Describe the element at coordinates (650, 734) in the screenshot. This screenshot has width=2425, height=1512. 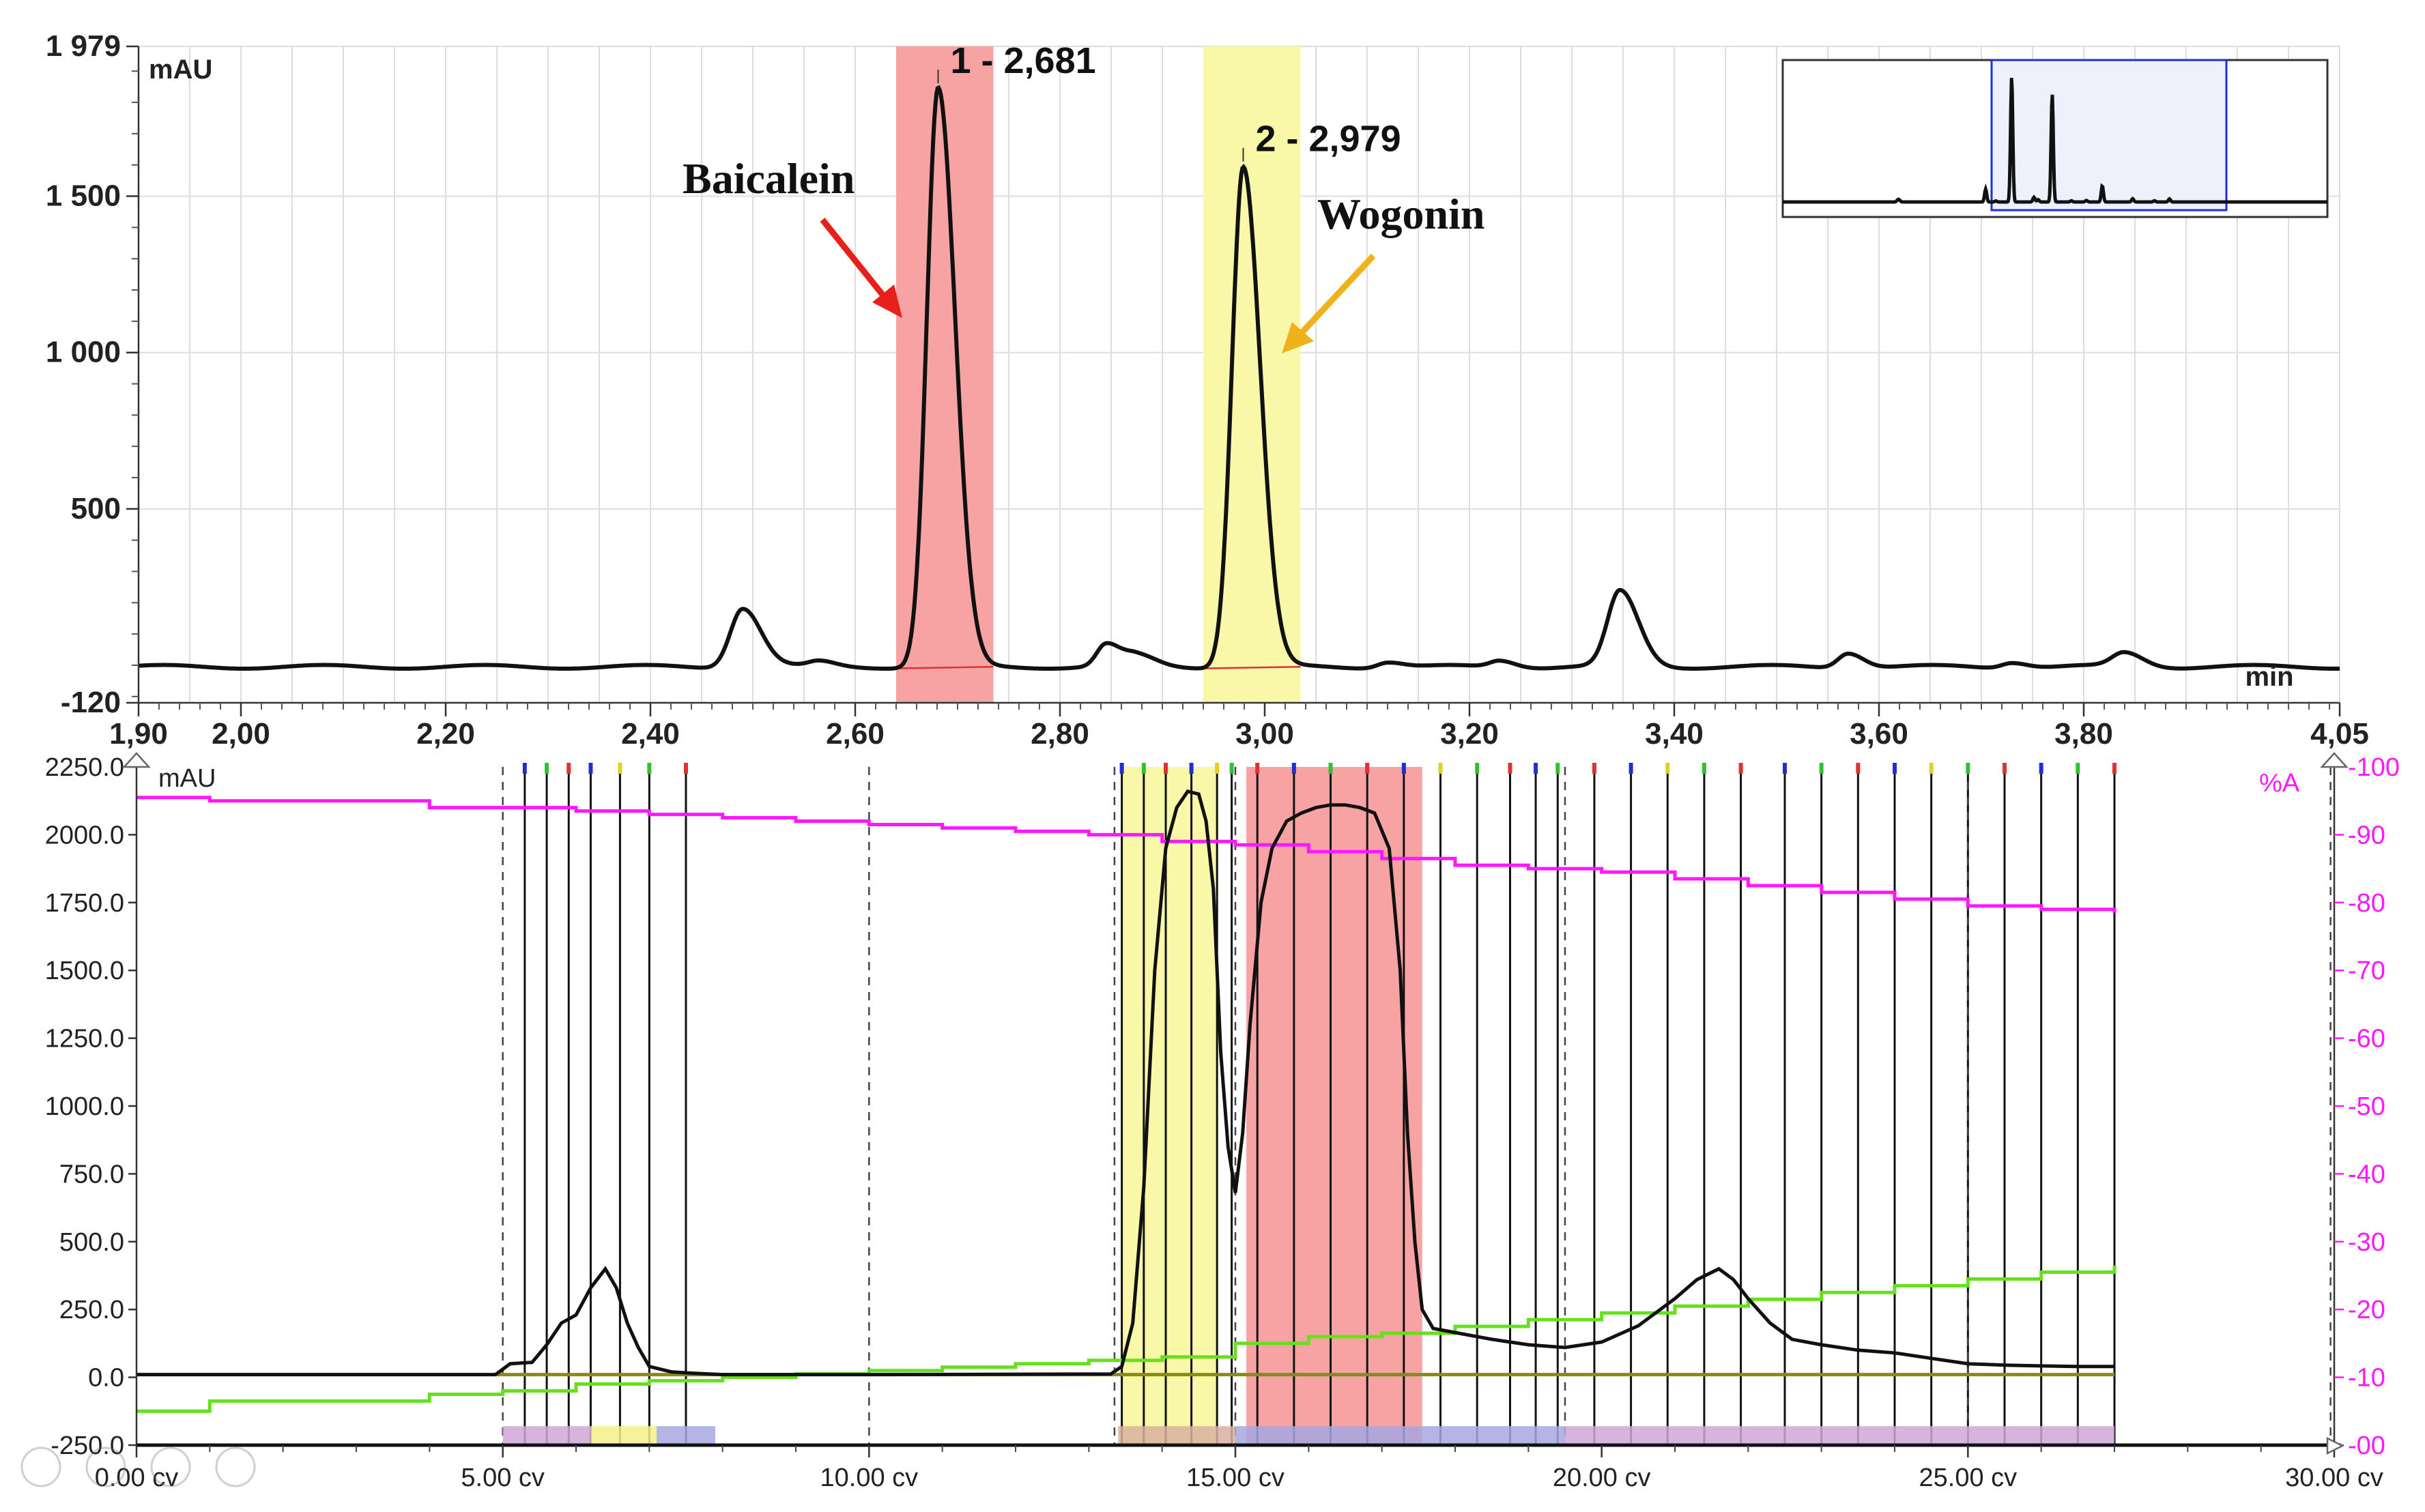
I see `top-x-tick-label: 2,40` at that location.